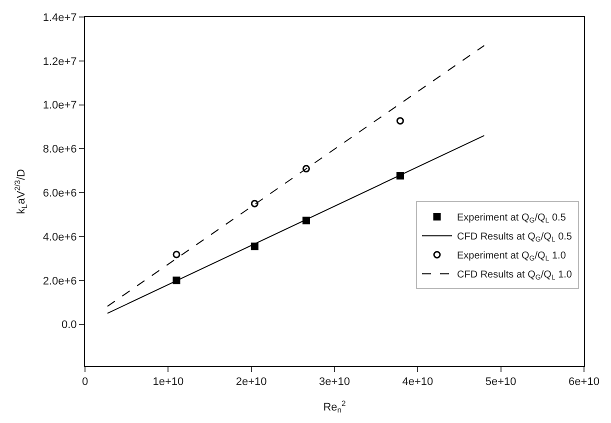  What do you see at coordinates (69, 325) in the screenshot?
I see `y-tick-label: 0.0` at bounding box center [69, 325].